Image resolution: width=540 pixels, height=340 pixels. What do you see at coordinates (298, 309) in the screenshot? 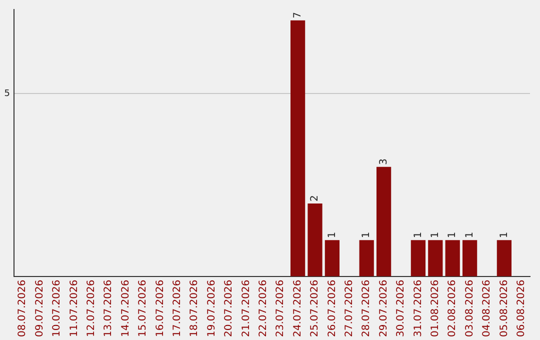
I see `x-tick-label: 24.07.2026` at bounding box center [298, 309].